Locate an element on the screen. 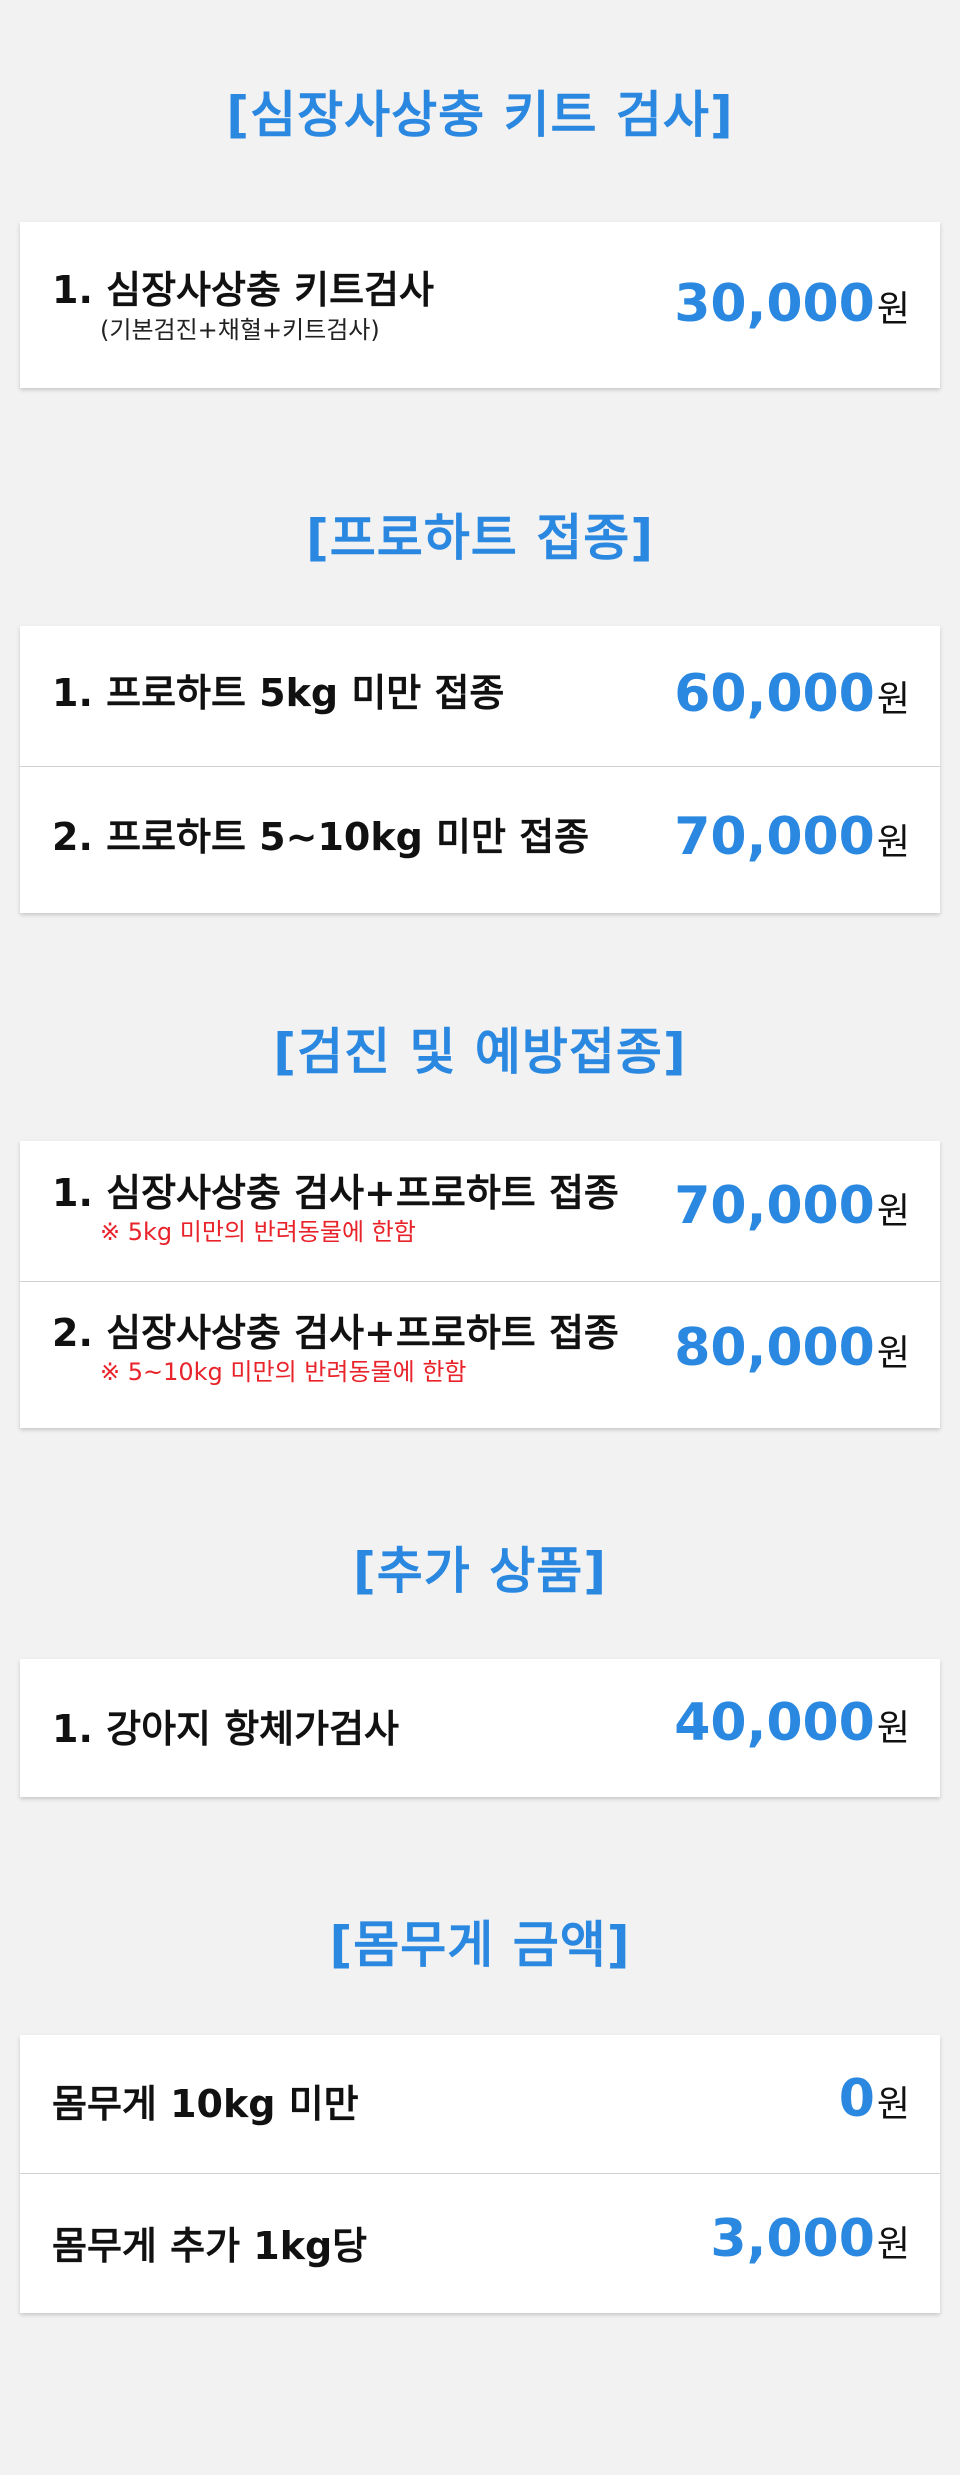 Image resolution: width=960 pixels, height=2475 pixels. item-price: 0원 is located at coordinates (874, 2105).